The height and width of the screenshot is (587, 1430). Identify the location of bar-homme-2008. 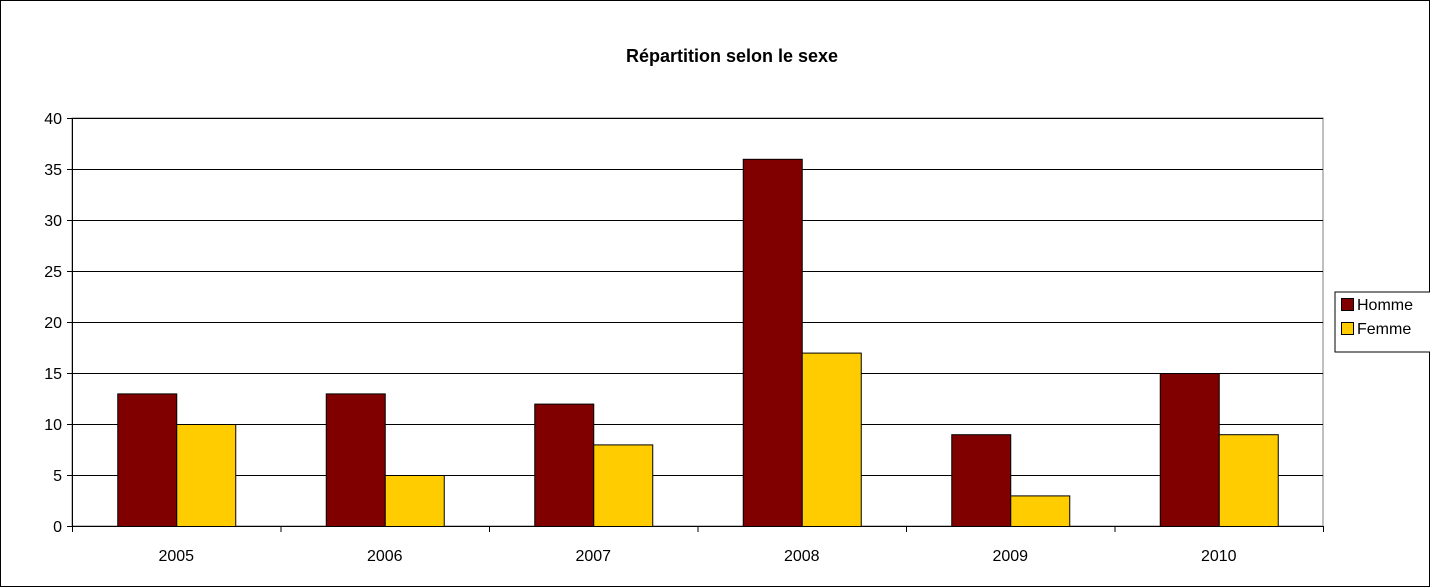
(772, 343).